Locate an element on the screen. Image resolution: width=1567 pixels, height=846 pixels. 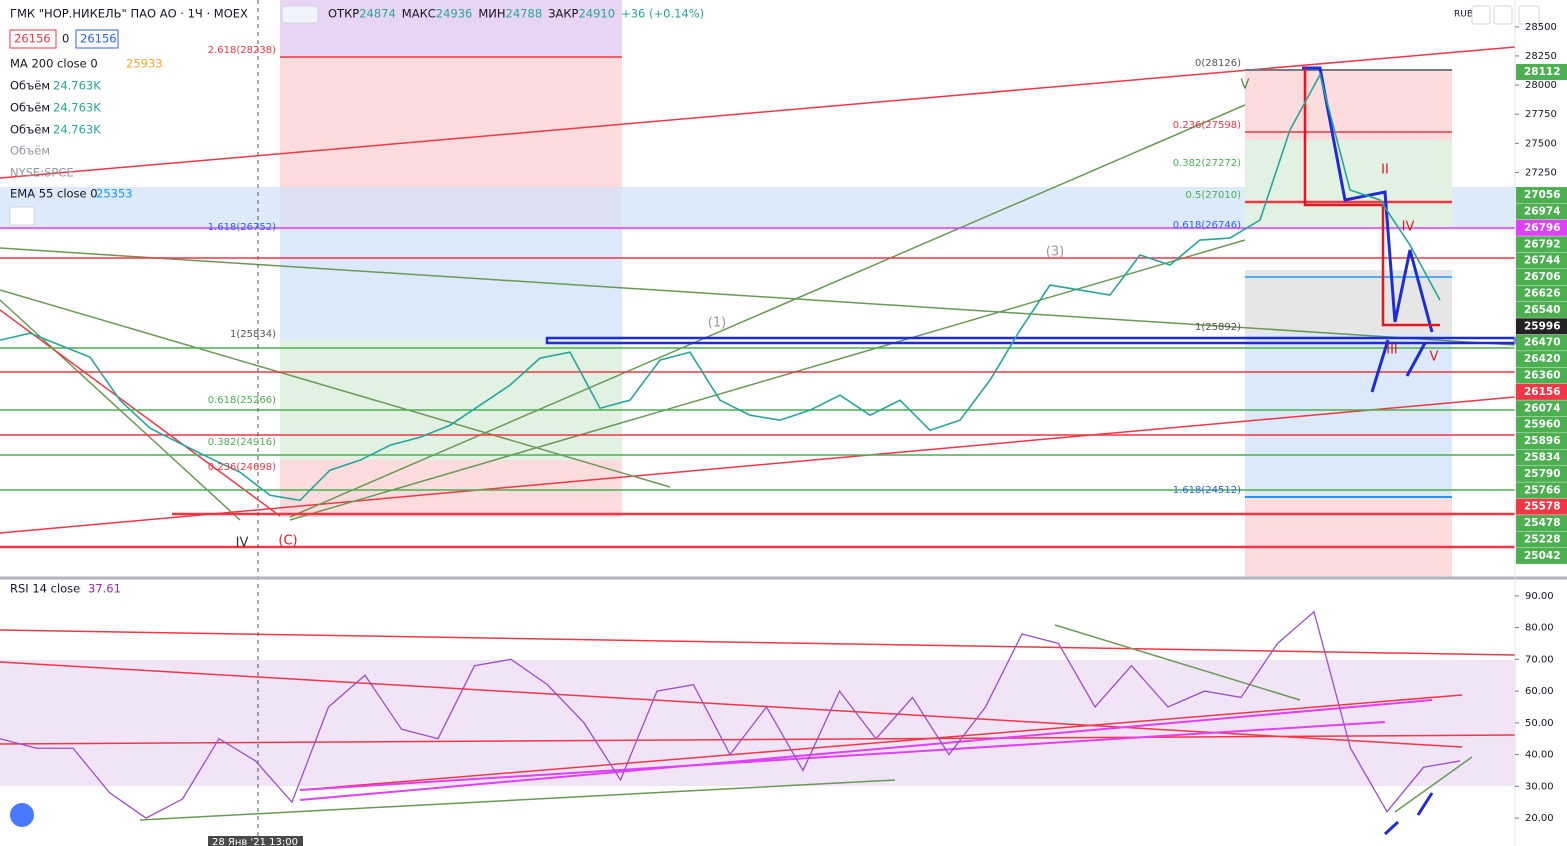
y-tick-label: 70.00 is located at coordinates (1539, 659).